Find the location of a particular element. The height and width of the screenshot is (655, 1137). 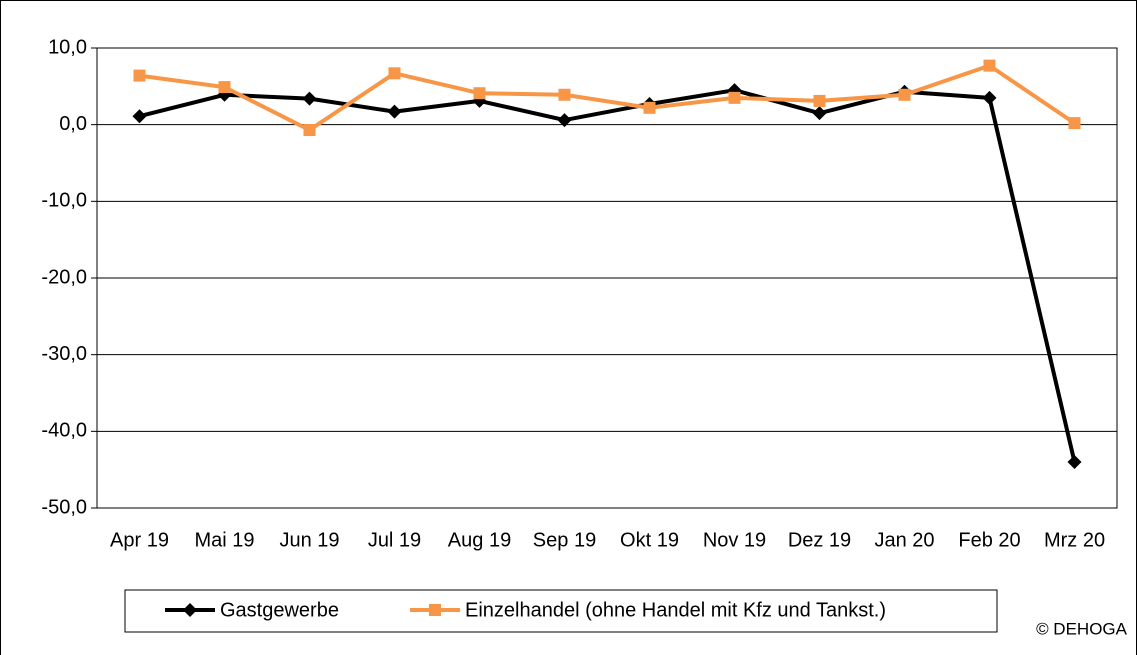

x-tick-label: Jul 19 is located at coordinates (394, 540).